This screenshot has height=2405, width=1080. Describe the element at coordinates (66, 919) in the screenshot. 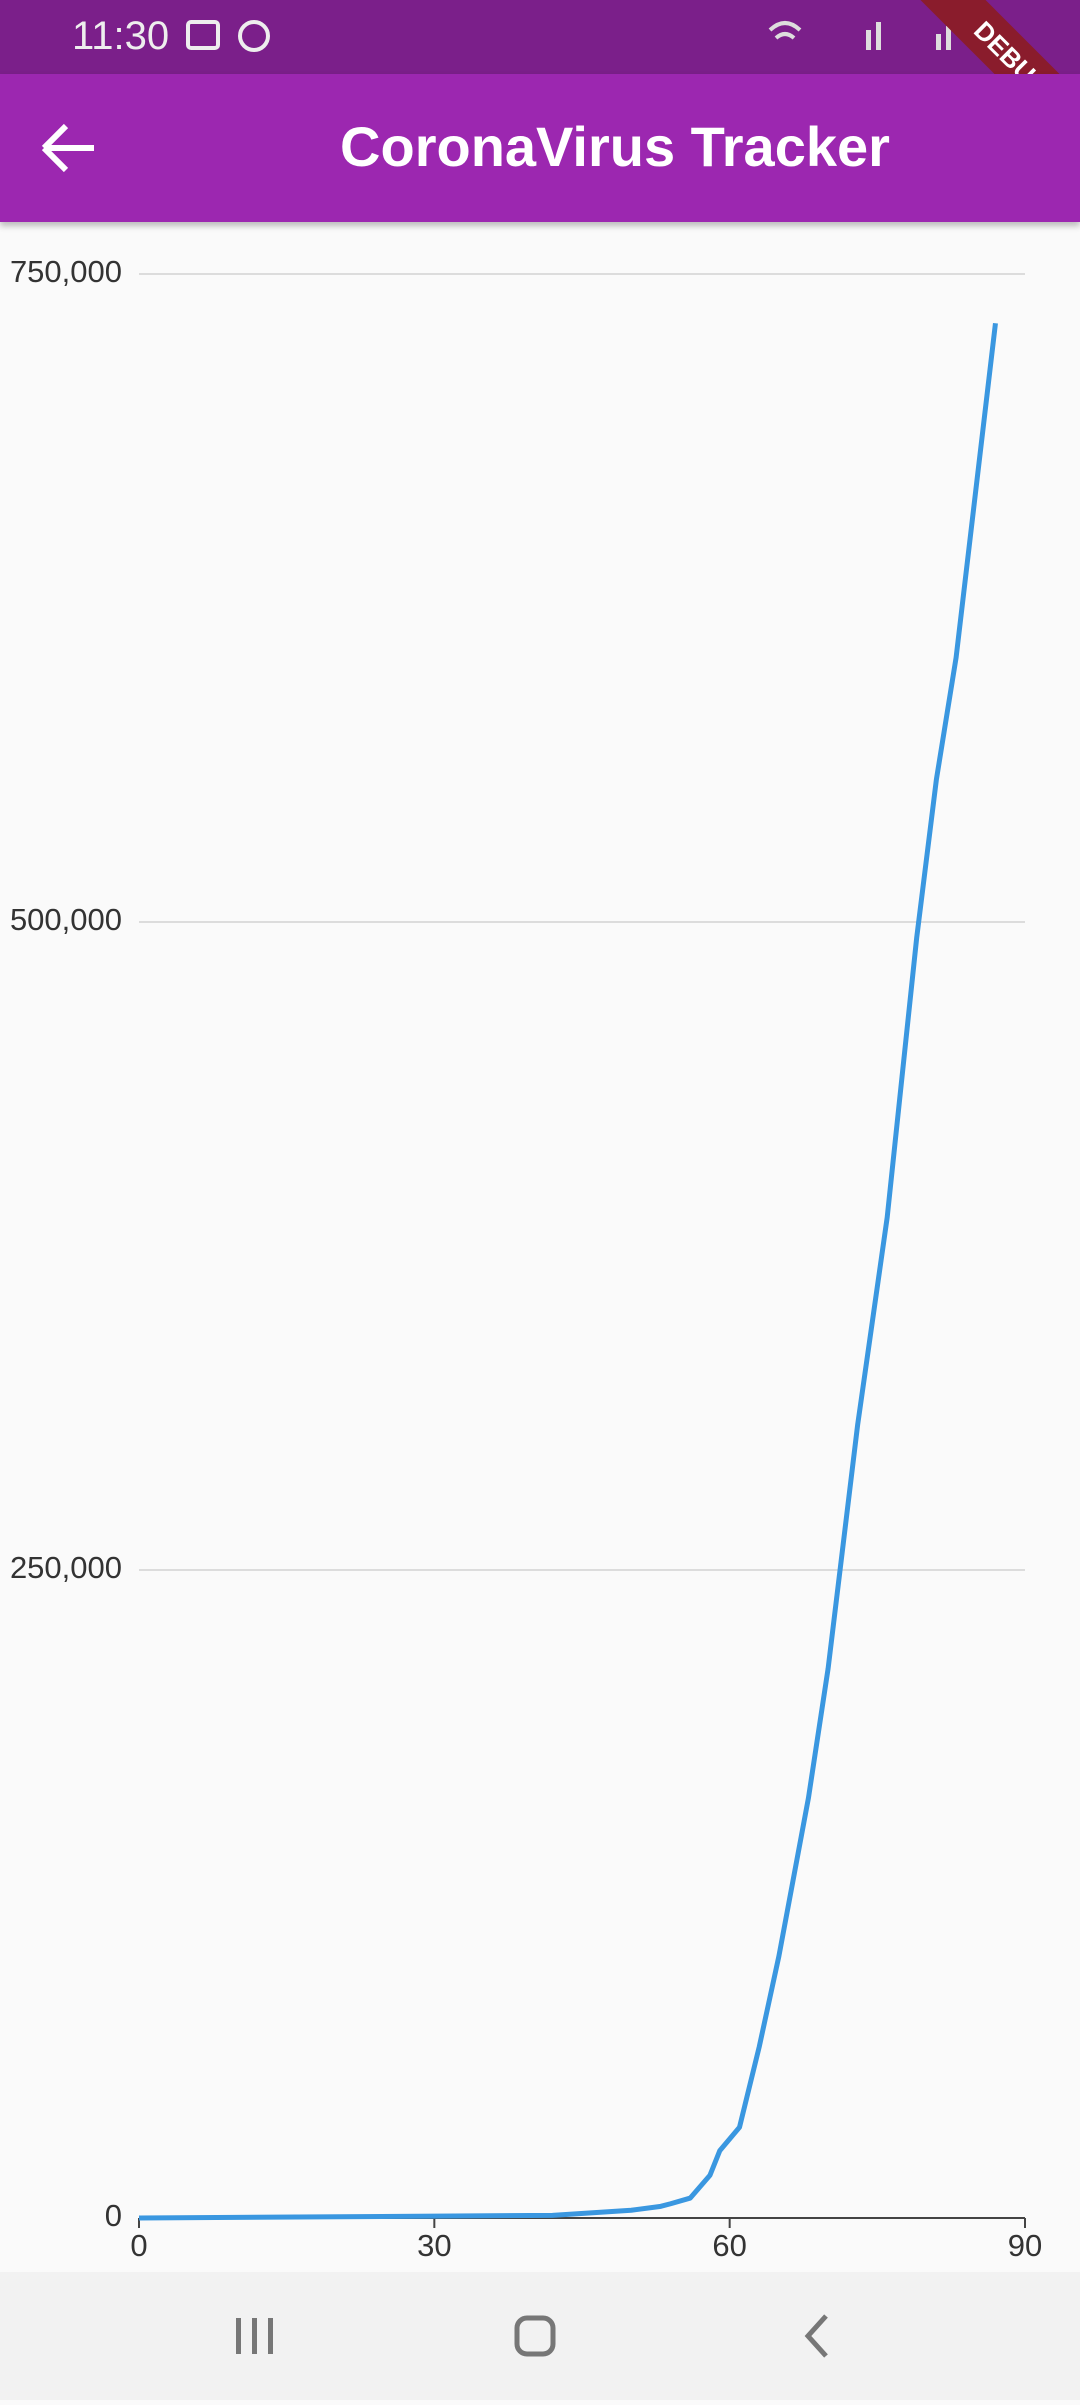

I see `y-tick-label: 500,000` at that location.